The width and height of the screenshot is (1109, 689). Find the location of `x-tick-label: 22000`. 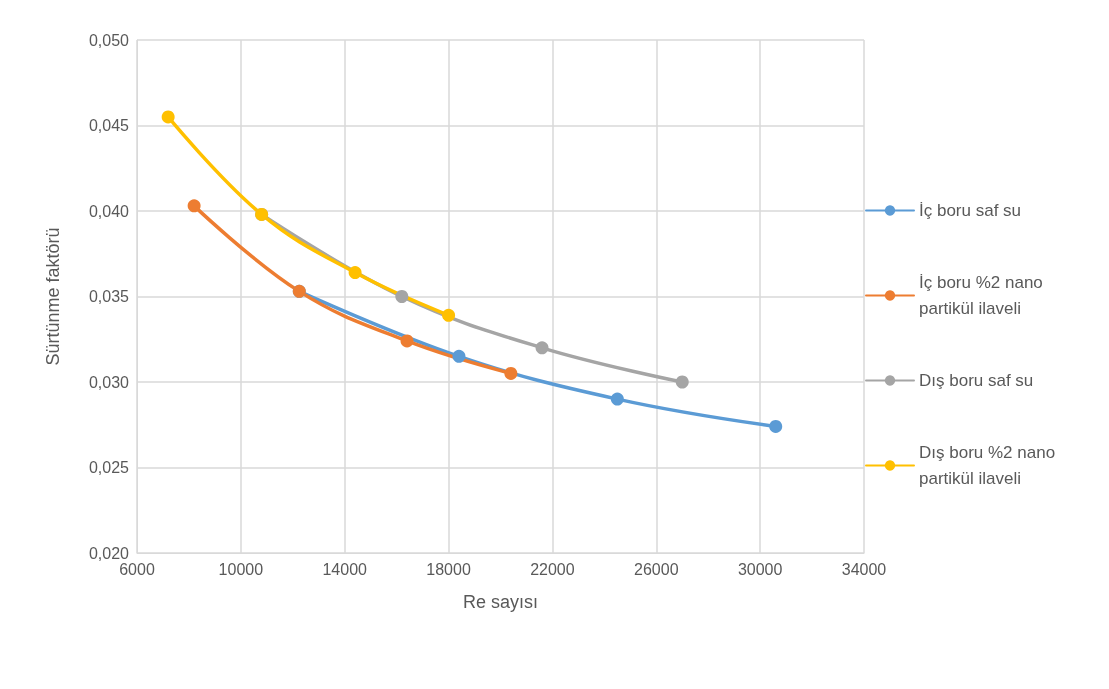

x-tick-label: 22000 is located at coordinates (552, 569).